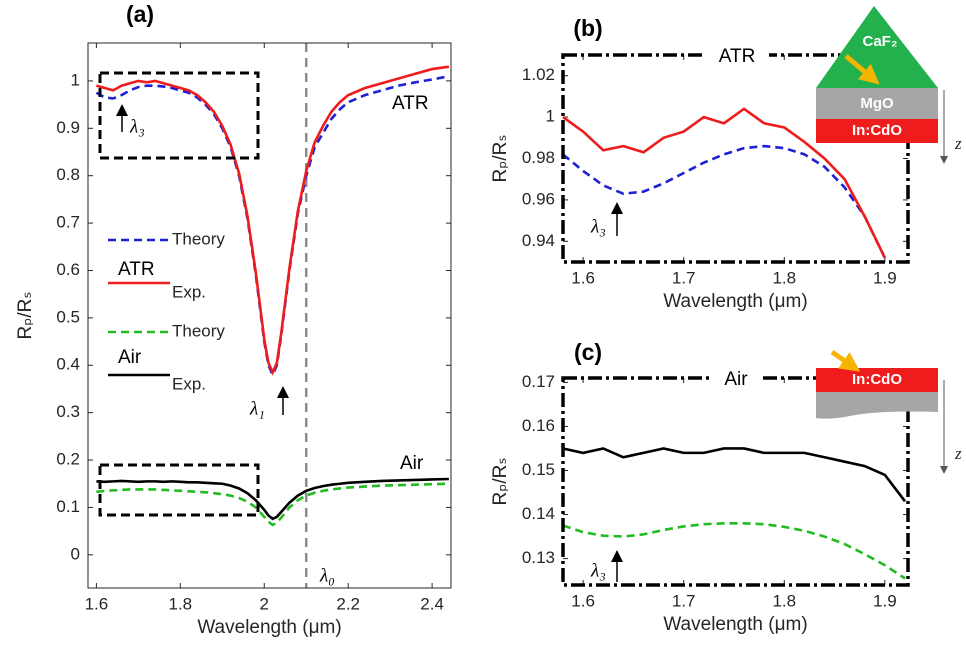  I want to click on y-tick-label: 0.15, so click(538, 469).